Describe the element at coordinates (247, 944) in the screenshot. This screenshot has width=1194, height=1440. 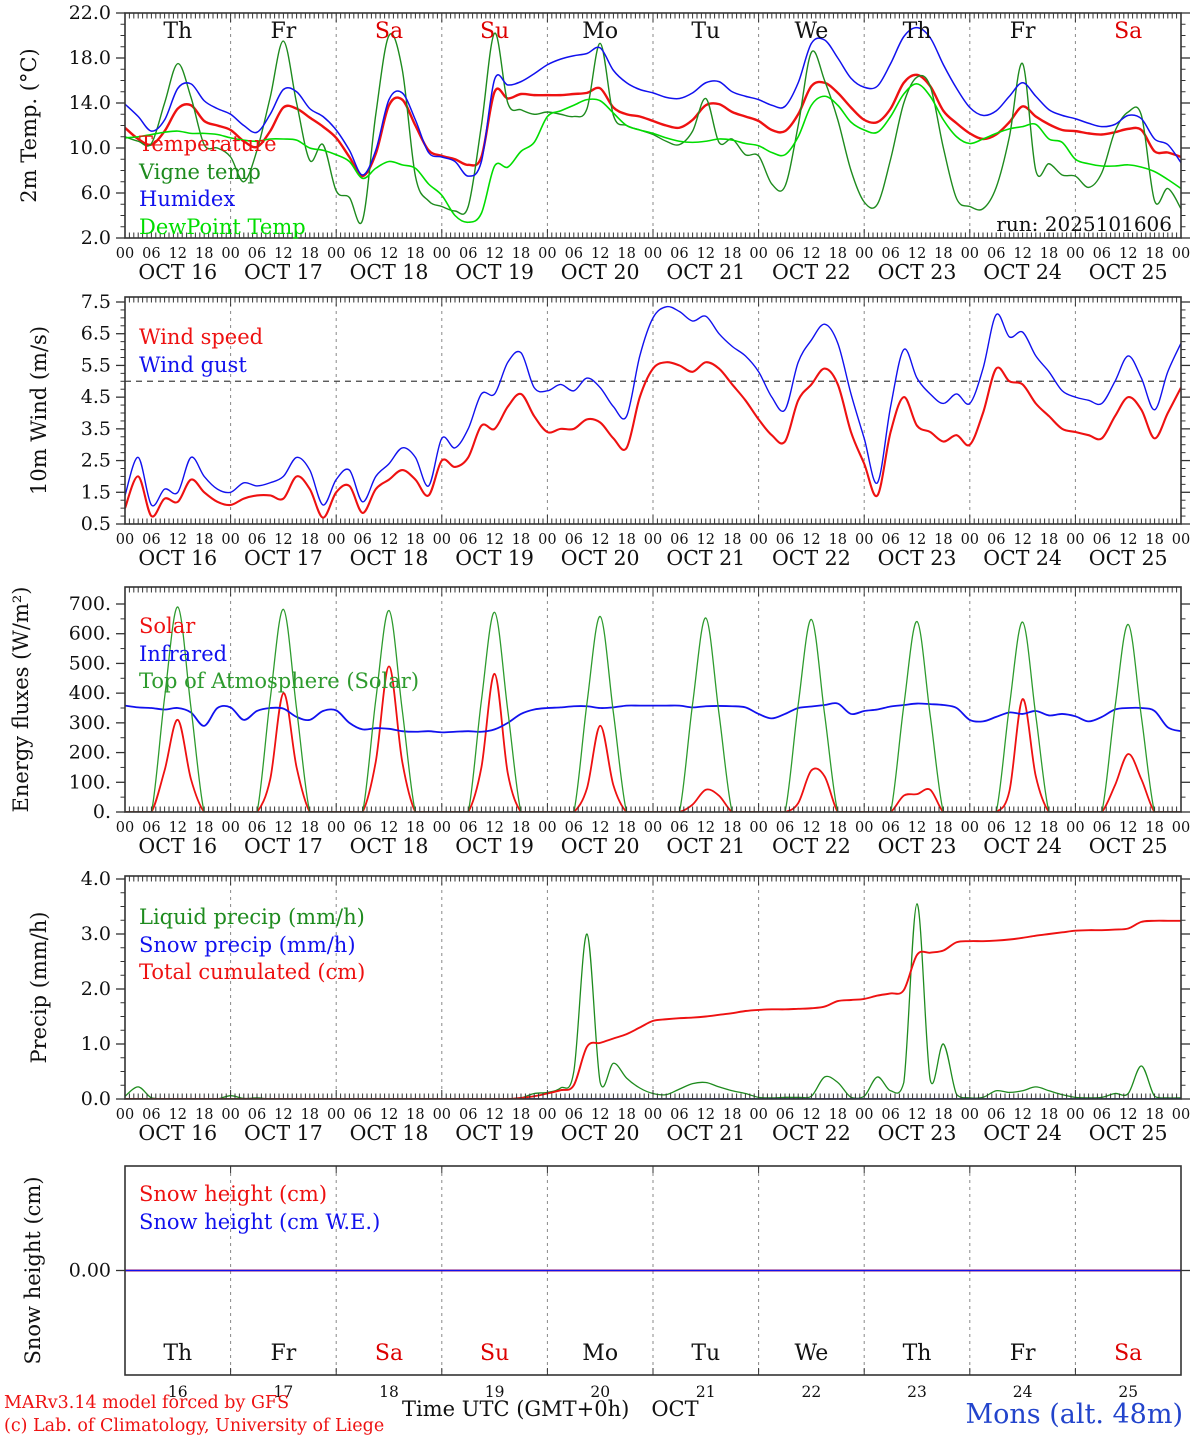
I see `legend-item-snow-precip: Snow precip (mm/h)` at that location.